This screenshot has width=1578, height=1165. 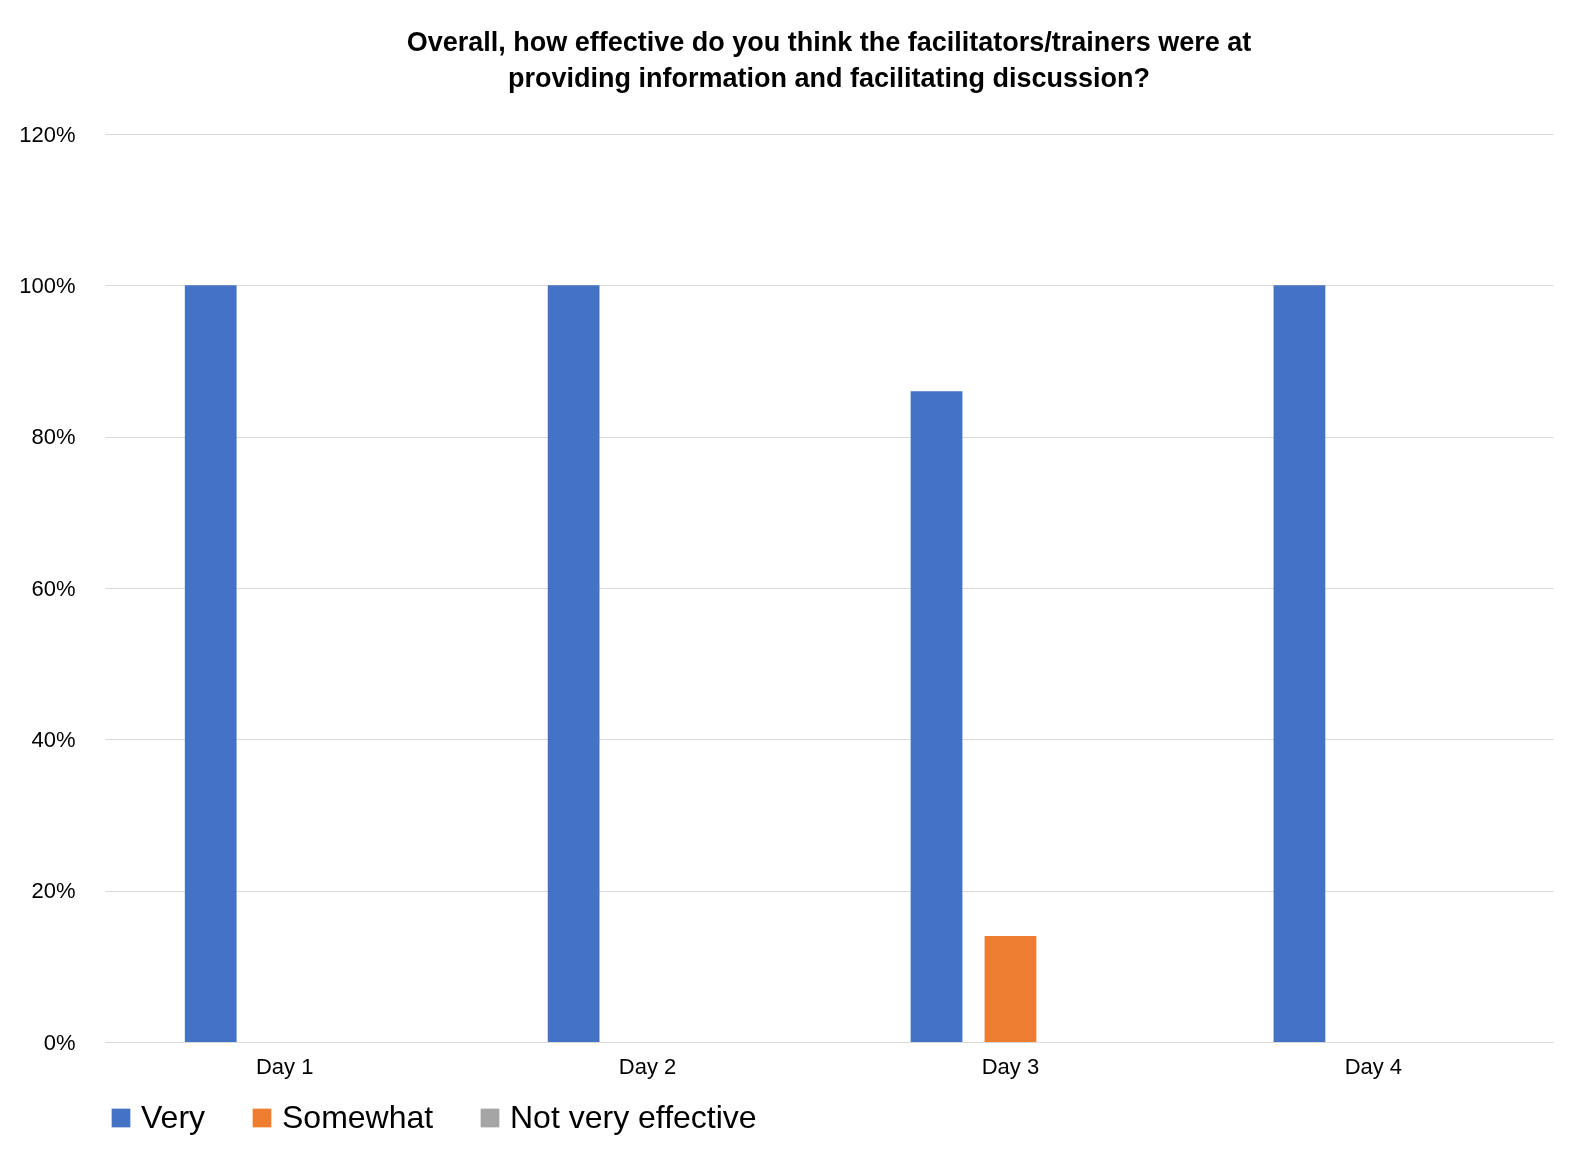 What do you see at coordinates (47, 285) in the screenshot?
I see `y-tick-label: 100%` at bounding box center [47, 285].